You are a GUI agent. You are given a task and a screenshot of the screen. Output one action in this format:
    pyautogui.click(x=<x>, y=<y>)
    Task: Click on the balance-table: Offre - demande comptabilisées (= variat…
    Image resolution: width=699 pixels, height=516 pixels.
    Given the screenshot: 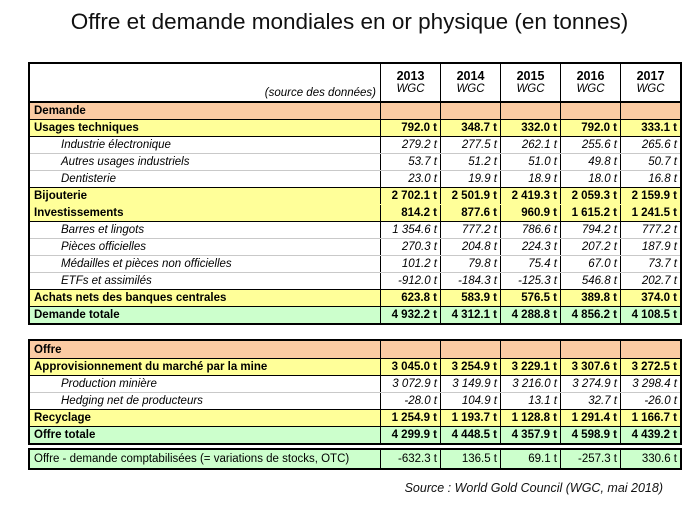 What is the action you would take?
    pyautogui.click(x=355, y=459)
    